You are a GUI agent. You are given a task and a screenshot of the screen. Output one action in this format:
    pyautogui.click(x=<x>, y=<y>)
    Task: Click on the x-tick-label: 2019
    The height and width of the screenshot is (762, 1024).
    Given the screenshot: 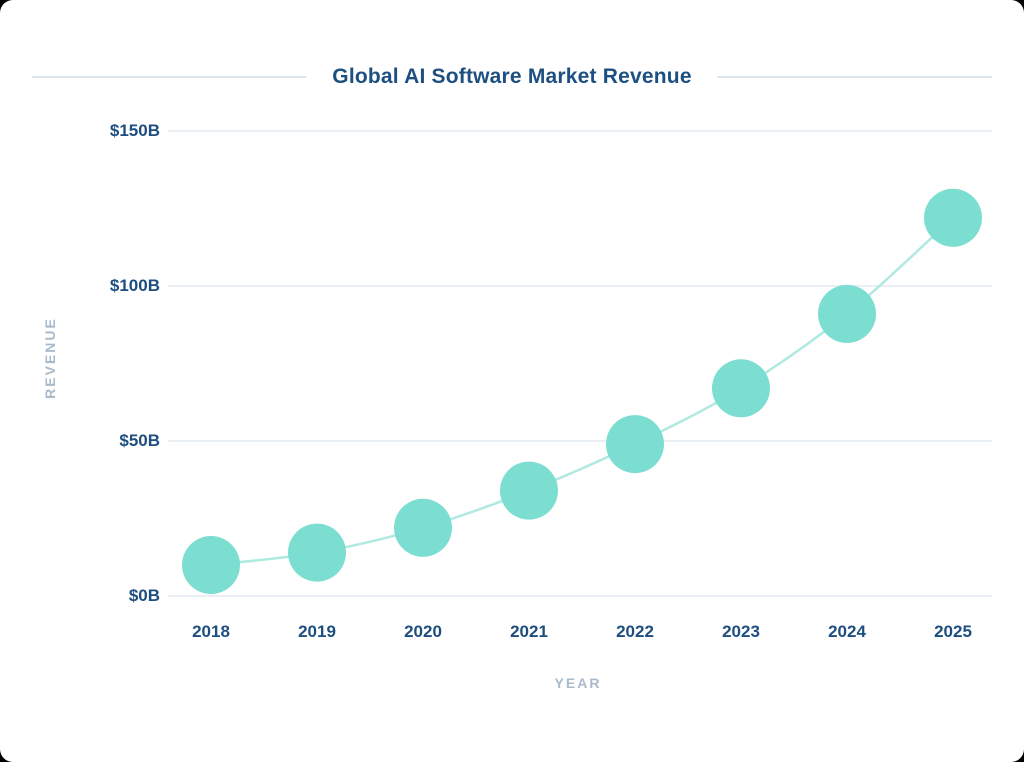 What is the action you would take?
    pyautogui.click(x=317, y=631)
    